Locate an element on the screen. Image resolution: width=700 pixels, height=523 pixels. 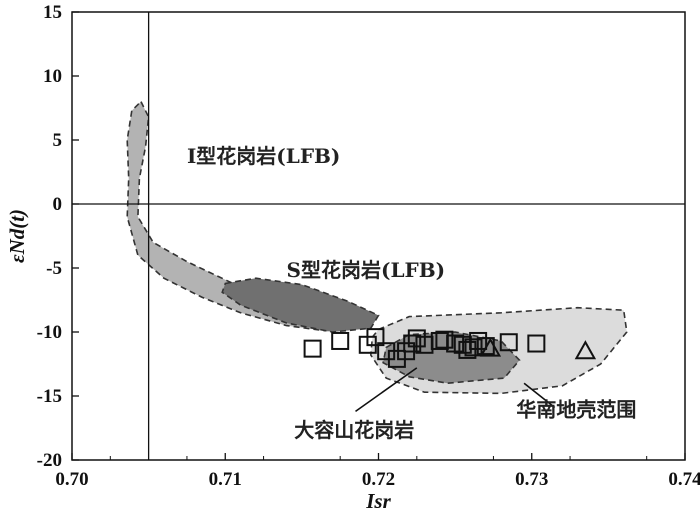
x-tick-label-2: 0.72 is located at coordinates (378, 479).